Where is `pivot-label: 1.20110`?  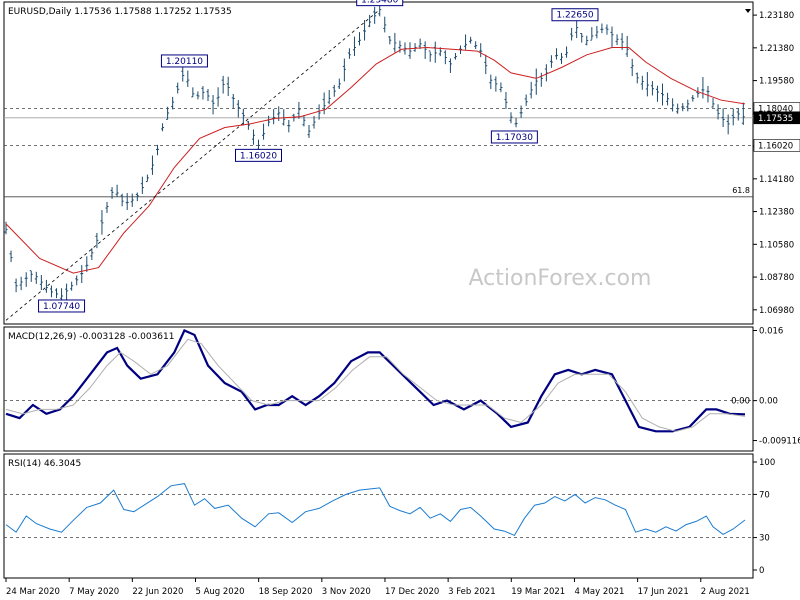
pivot-label: 1.20110 is located at coordinates (184, 62).